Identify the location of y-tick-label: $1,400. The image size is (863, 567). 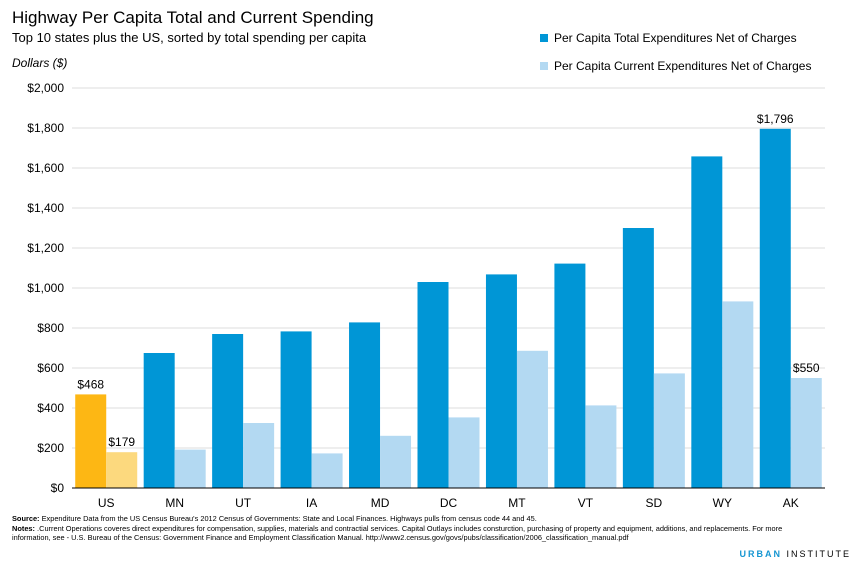
(45, 208).